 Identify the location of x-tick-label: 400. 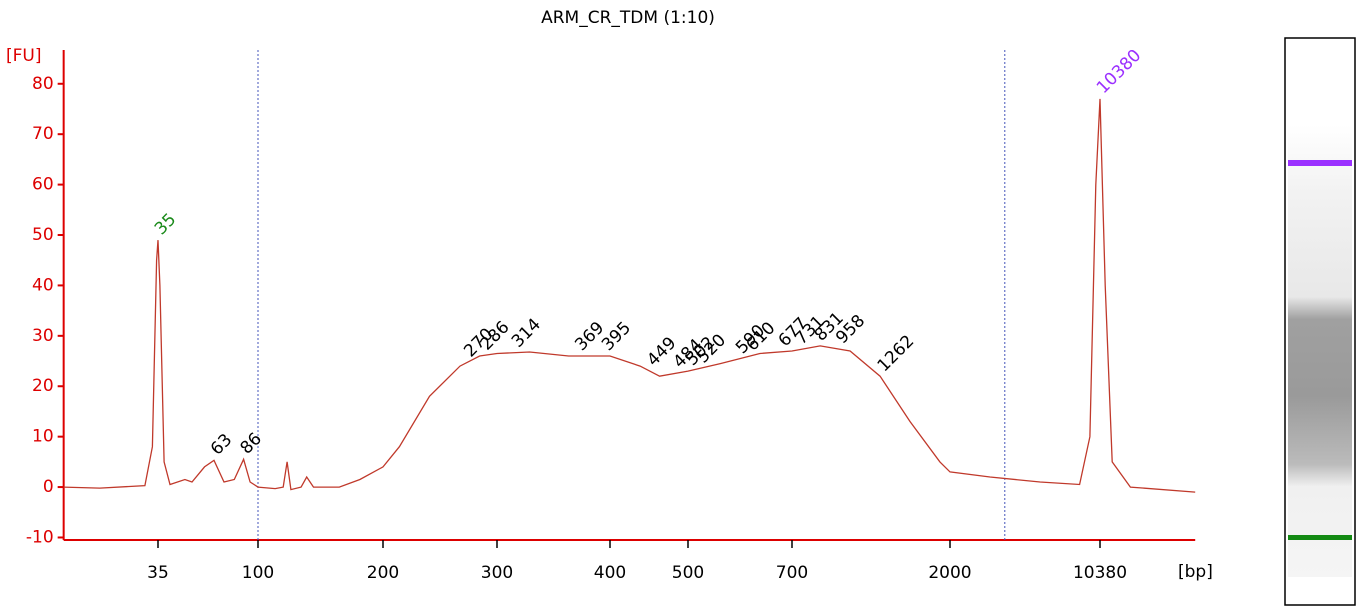
(610, 573).